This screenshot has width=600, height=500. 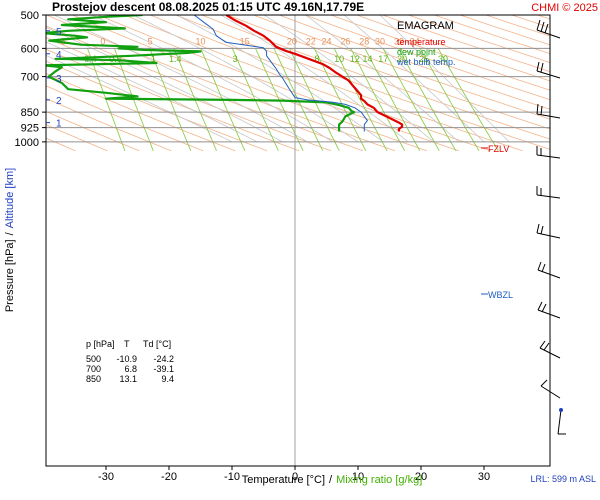 I want to click on wind-barbs, so click(x=551, y=227).